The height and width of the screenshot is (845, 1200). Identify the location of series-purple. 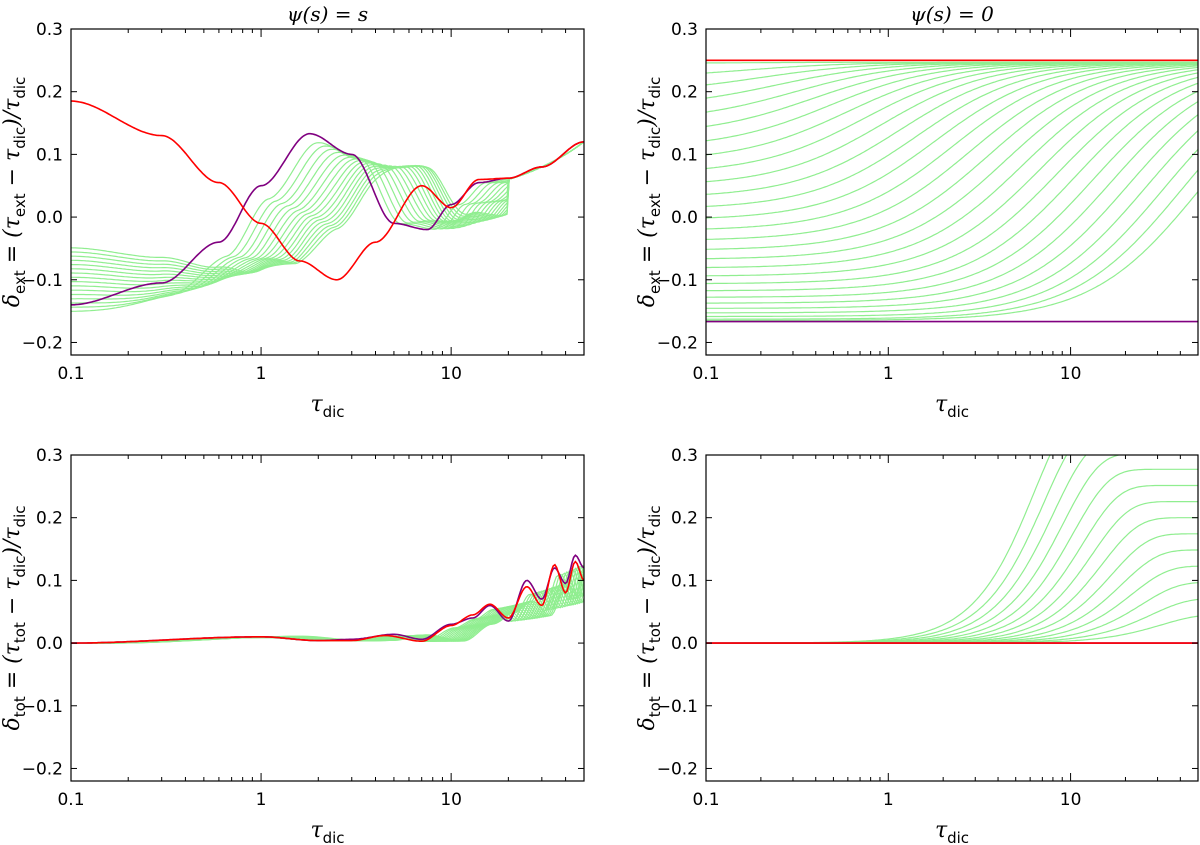
(327, 219).